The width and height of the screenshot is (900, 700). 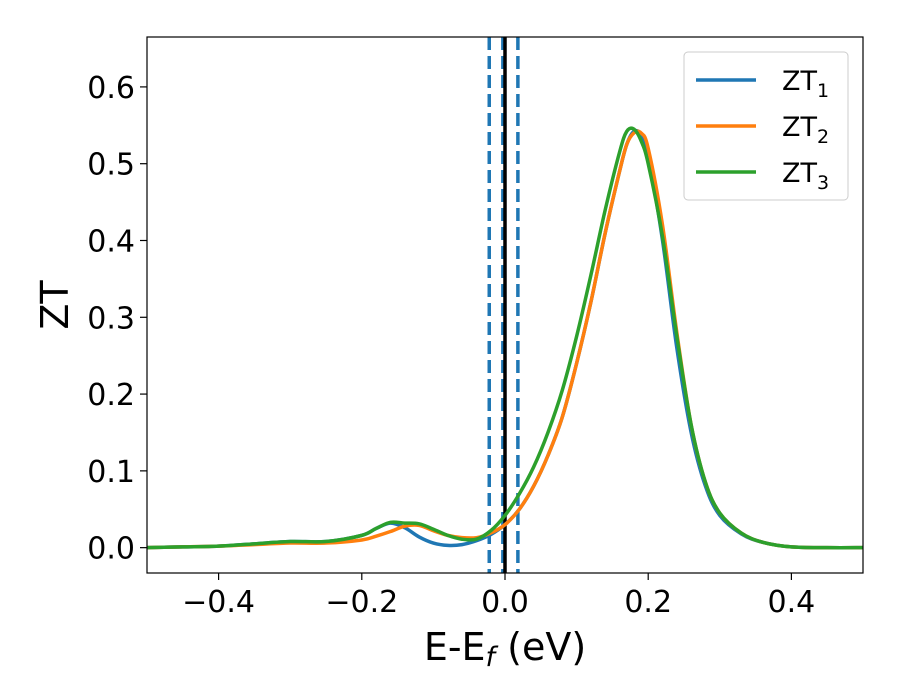 I want to click on legend-label-2: ZT2, so click(x=805, y=130).